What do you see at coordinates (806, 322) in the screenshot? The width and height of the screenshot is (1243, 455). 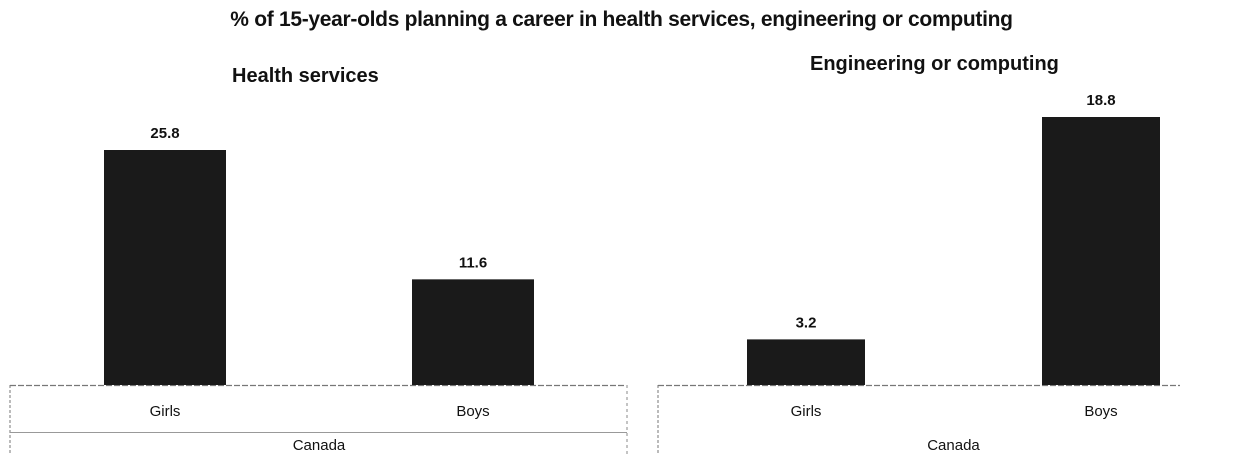 I see `data-label: 3.2` at bounding box center [806, 322].